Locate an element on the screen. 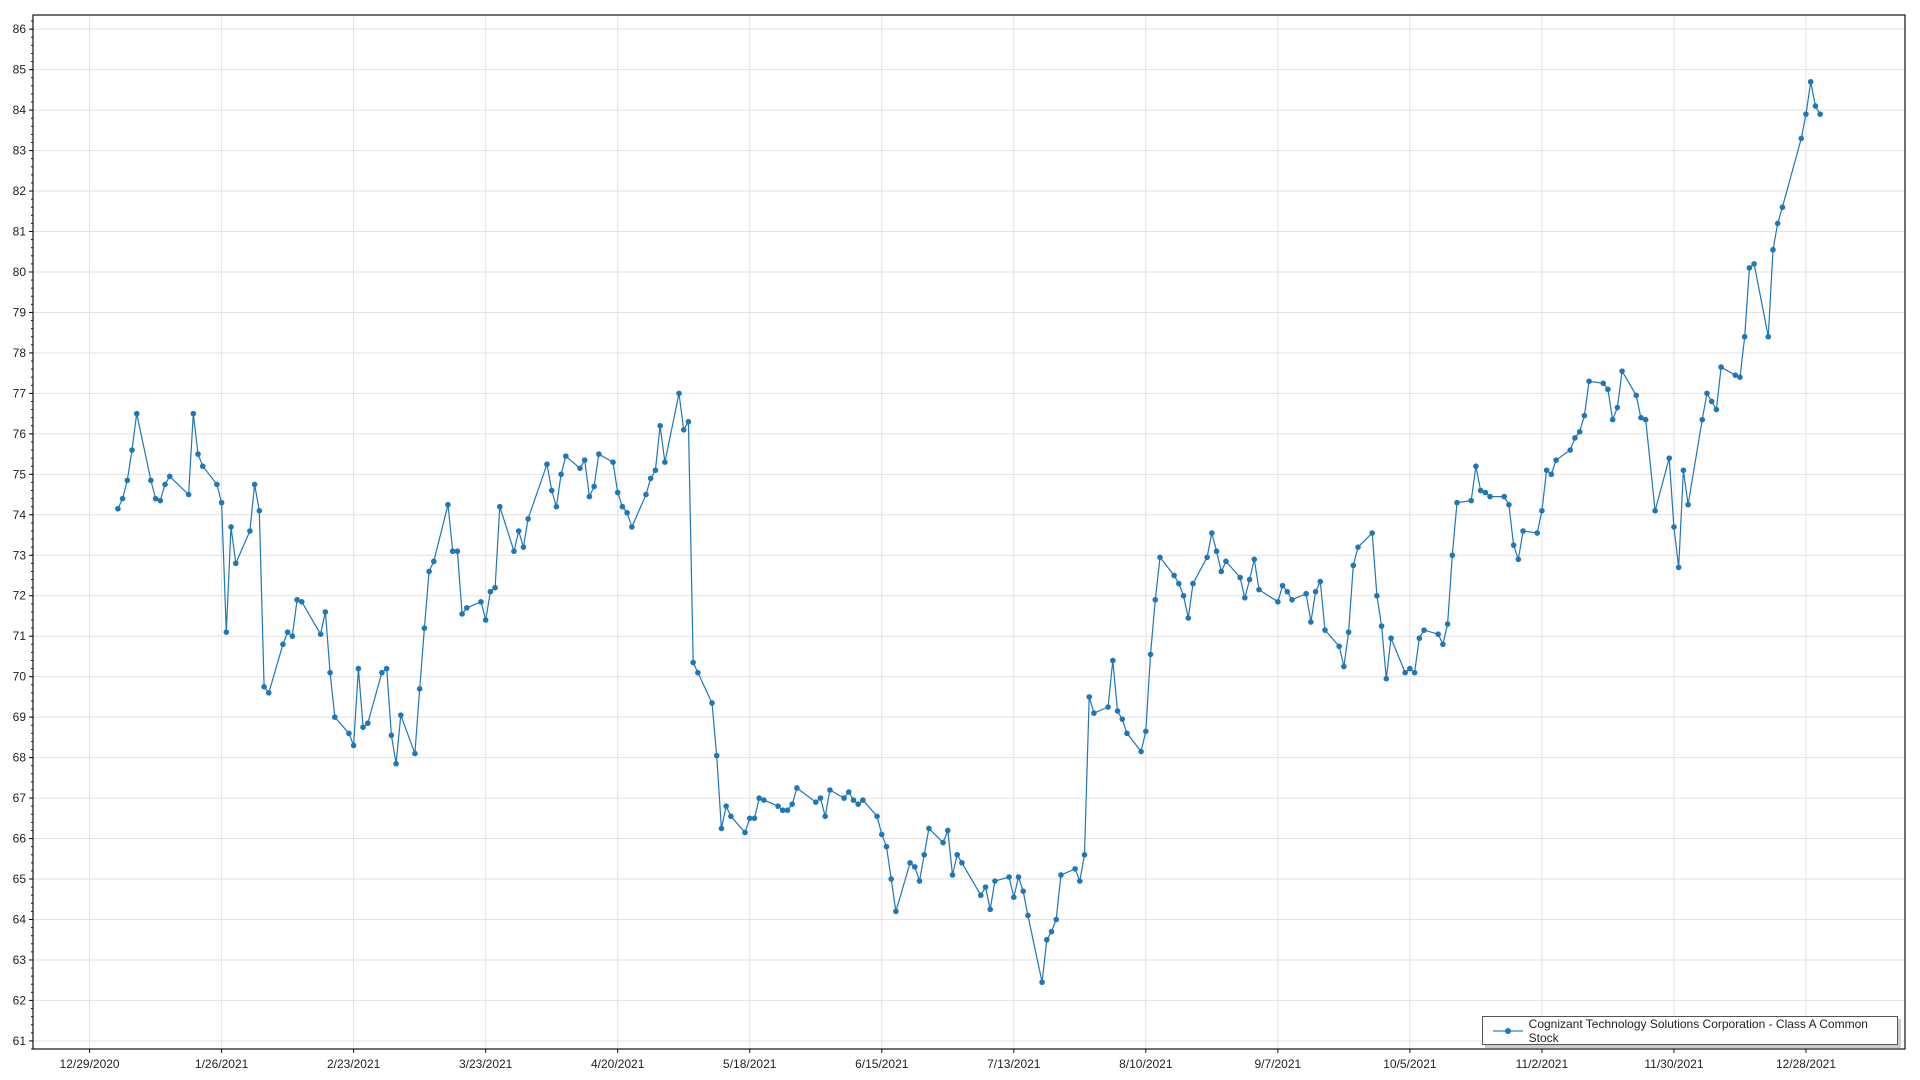 The height and width of the screenshot is (1080, 1920). y-tick-label: 72 is located at coordinates (20, 596).